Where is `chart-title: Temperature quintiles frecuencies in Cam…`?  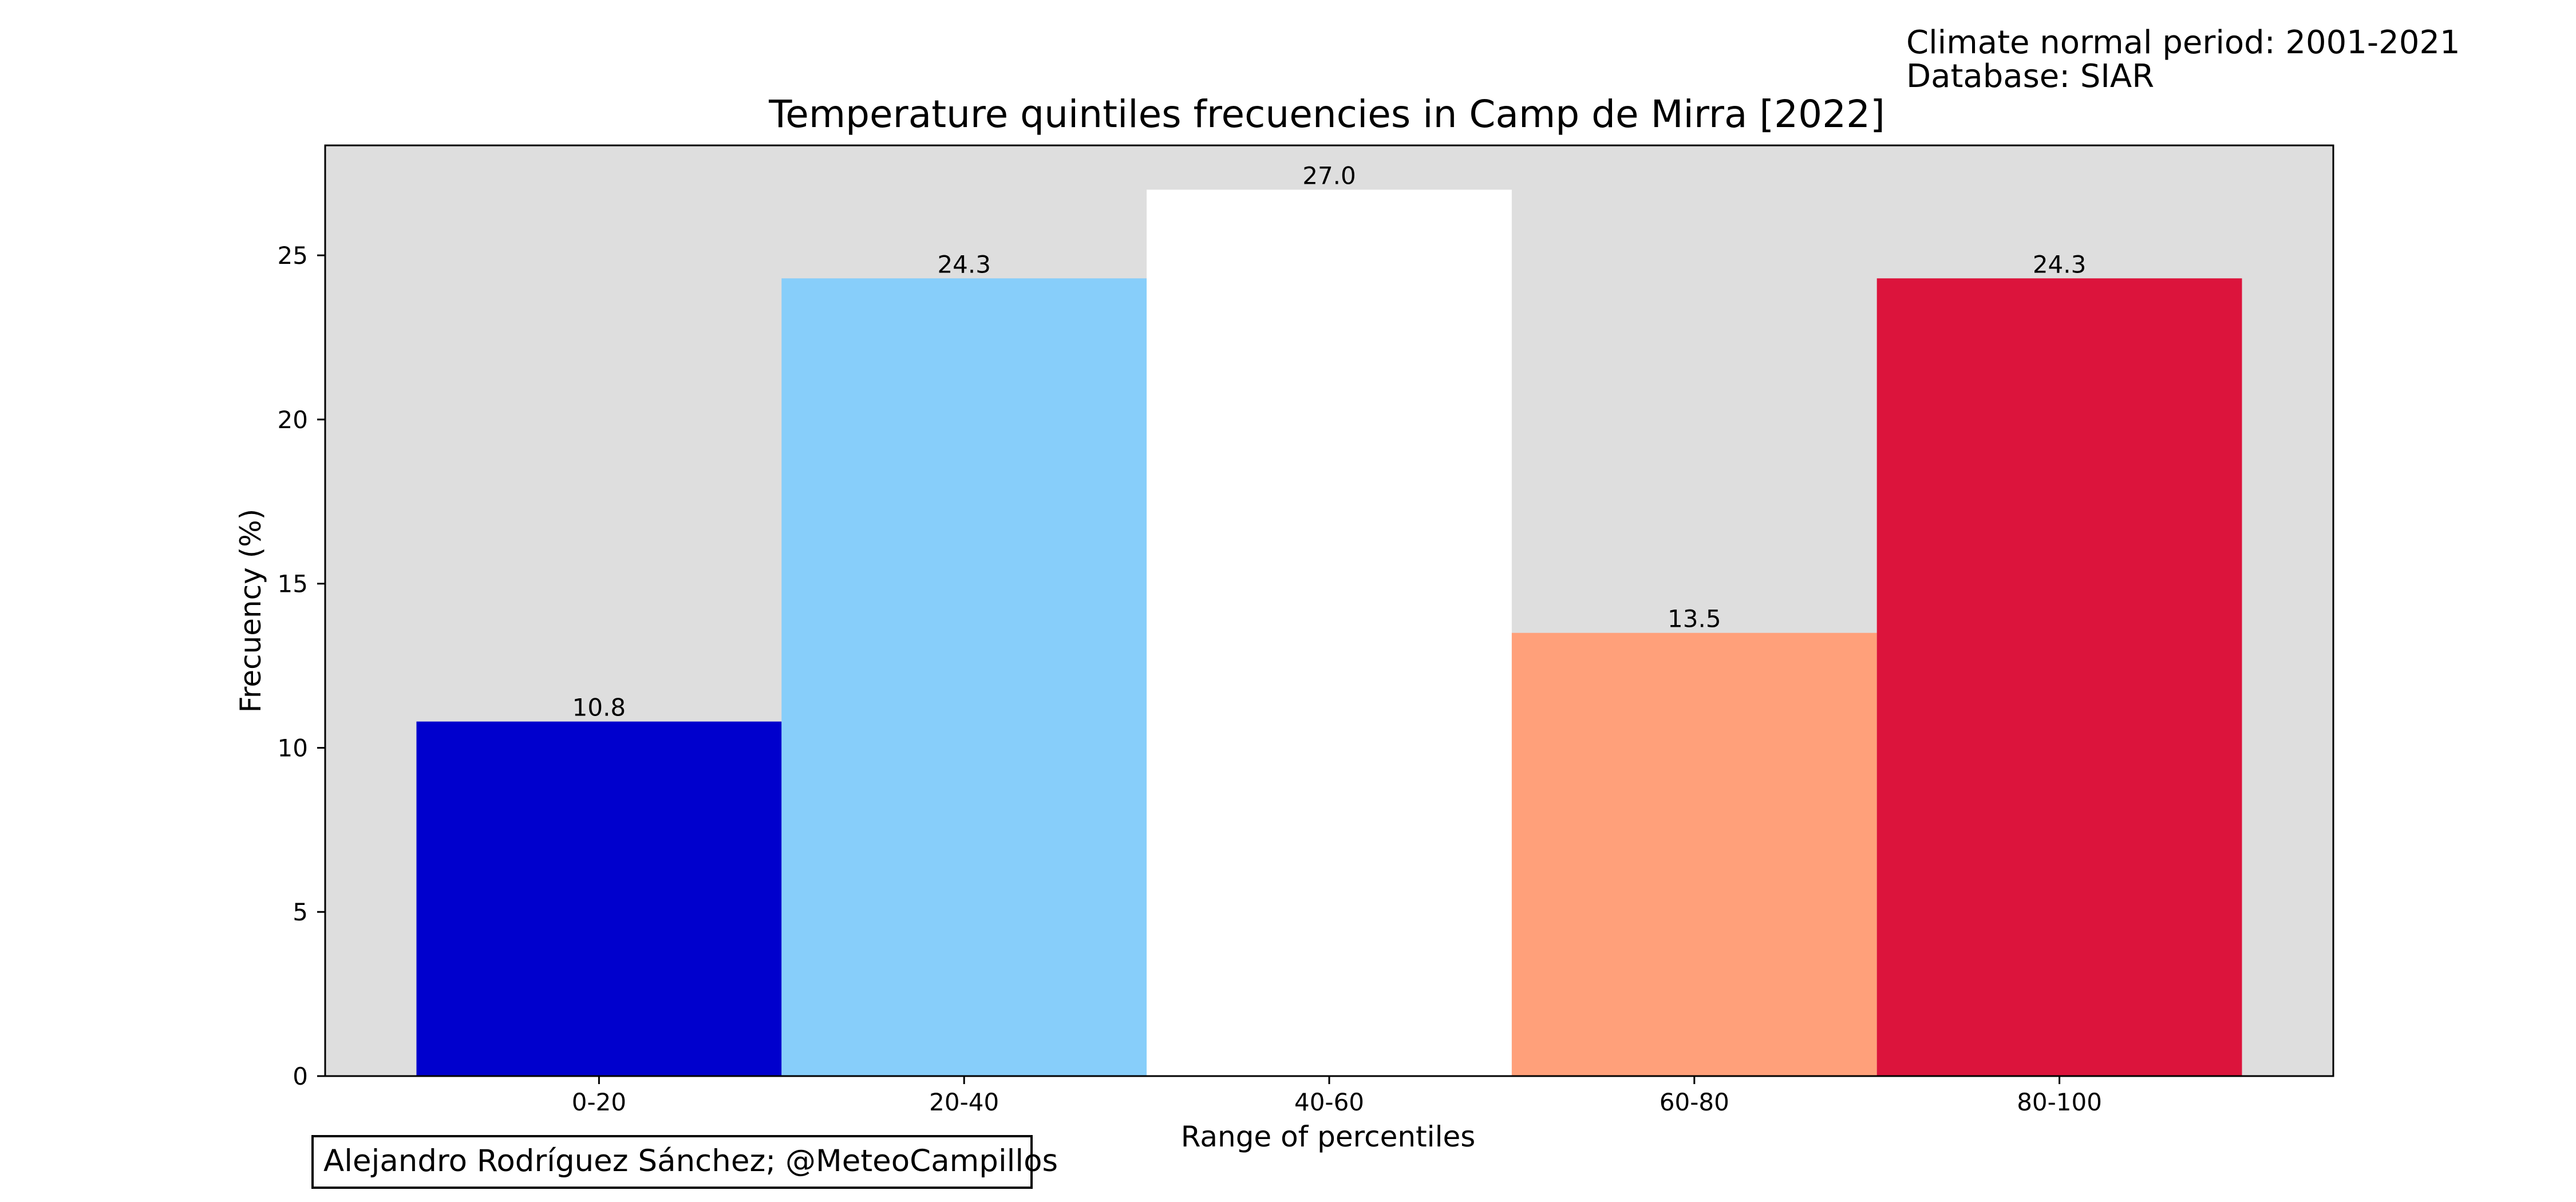
chart-title: Temperature quintiles frecuencies in Cam… is located at coordinates (1326, 114).